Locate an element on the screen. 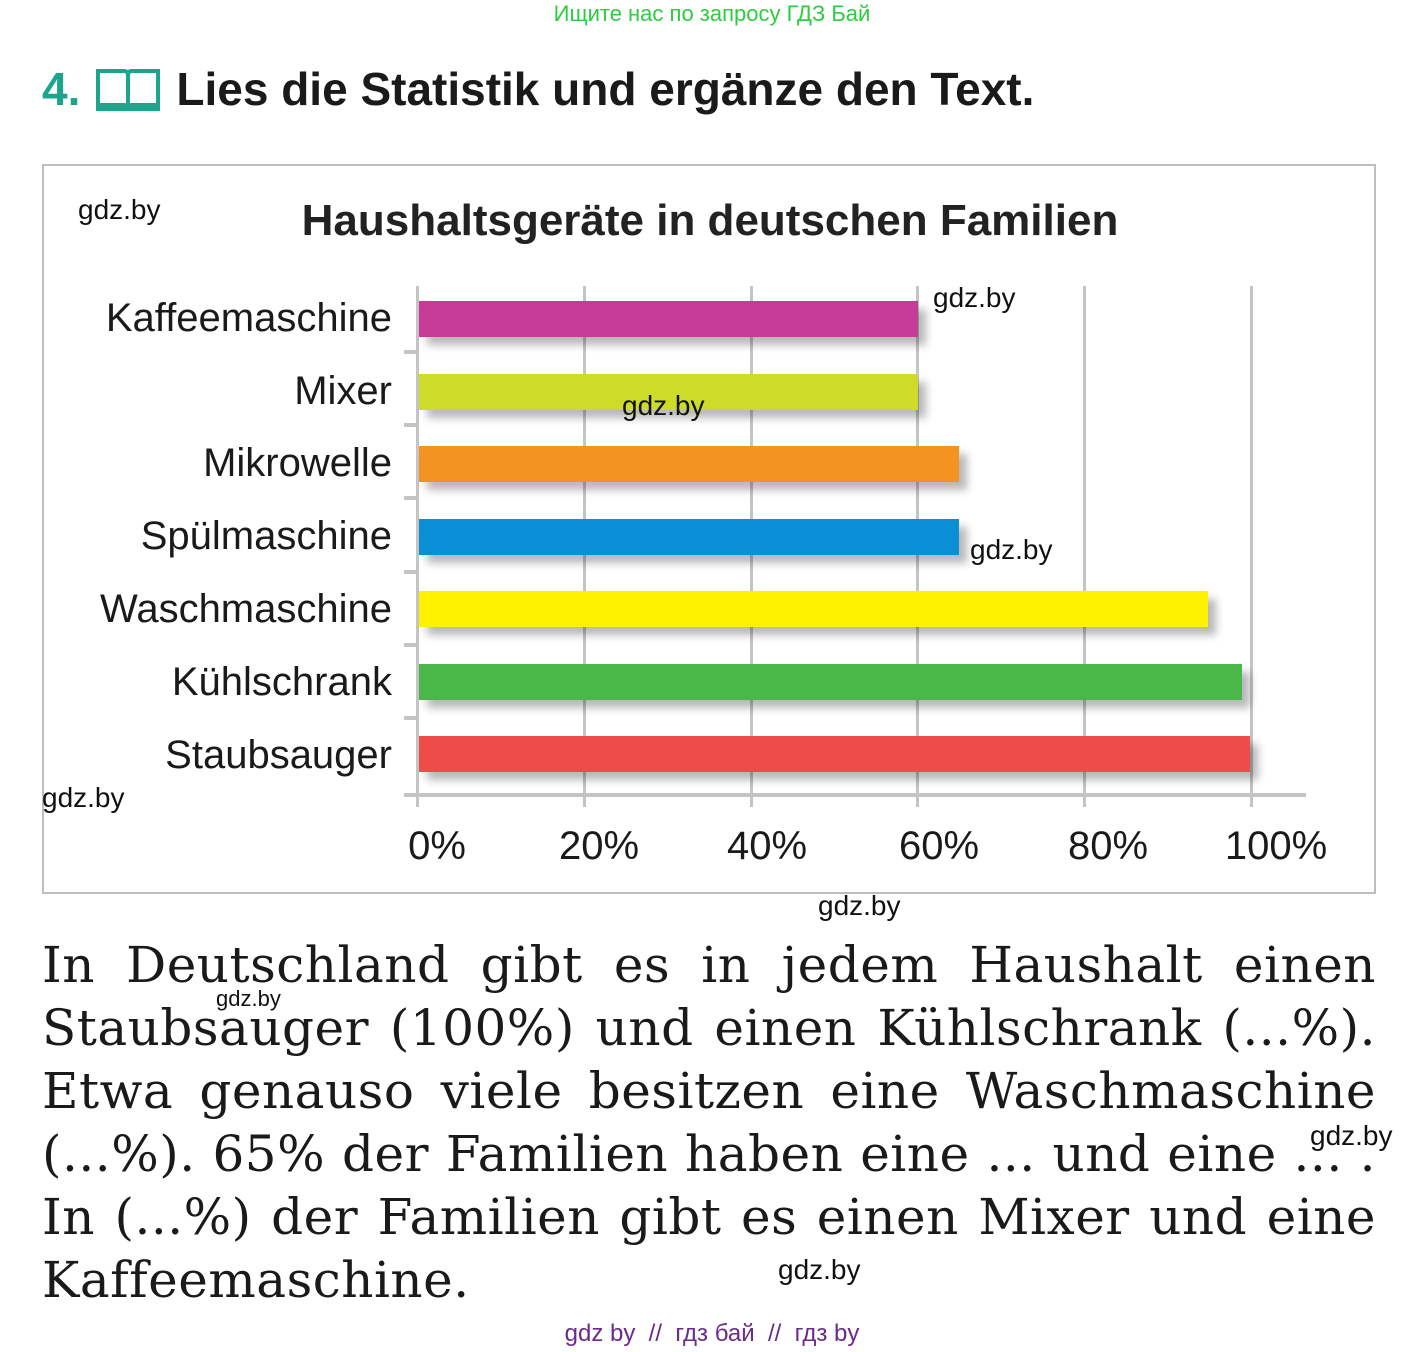 This screenshot has width=1424, height=1352. bar-spuelmaschine is located at coordinates (689, 537).